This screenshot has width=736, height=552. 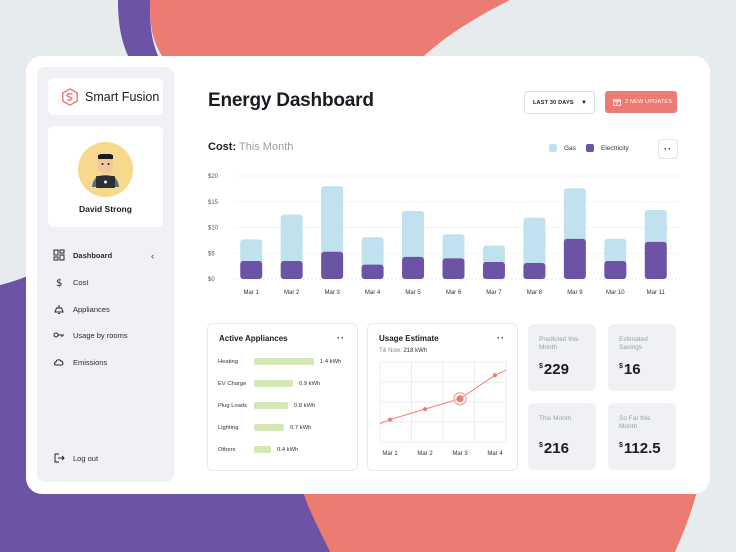 I want to click on sidebar-item-label: Dashboard, so click(x=93, y=255).